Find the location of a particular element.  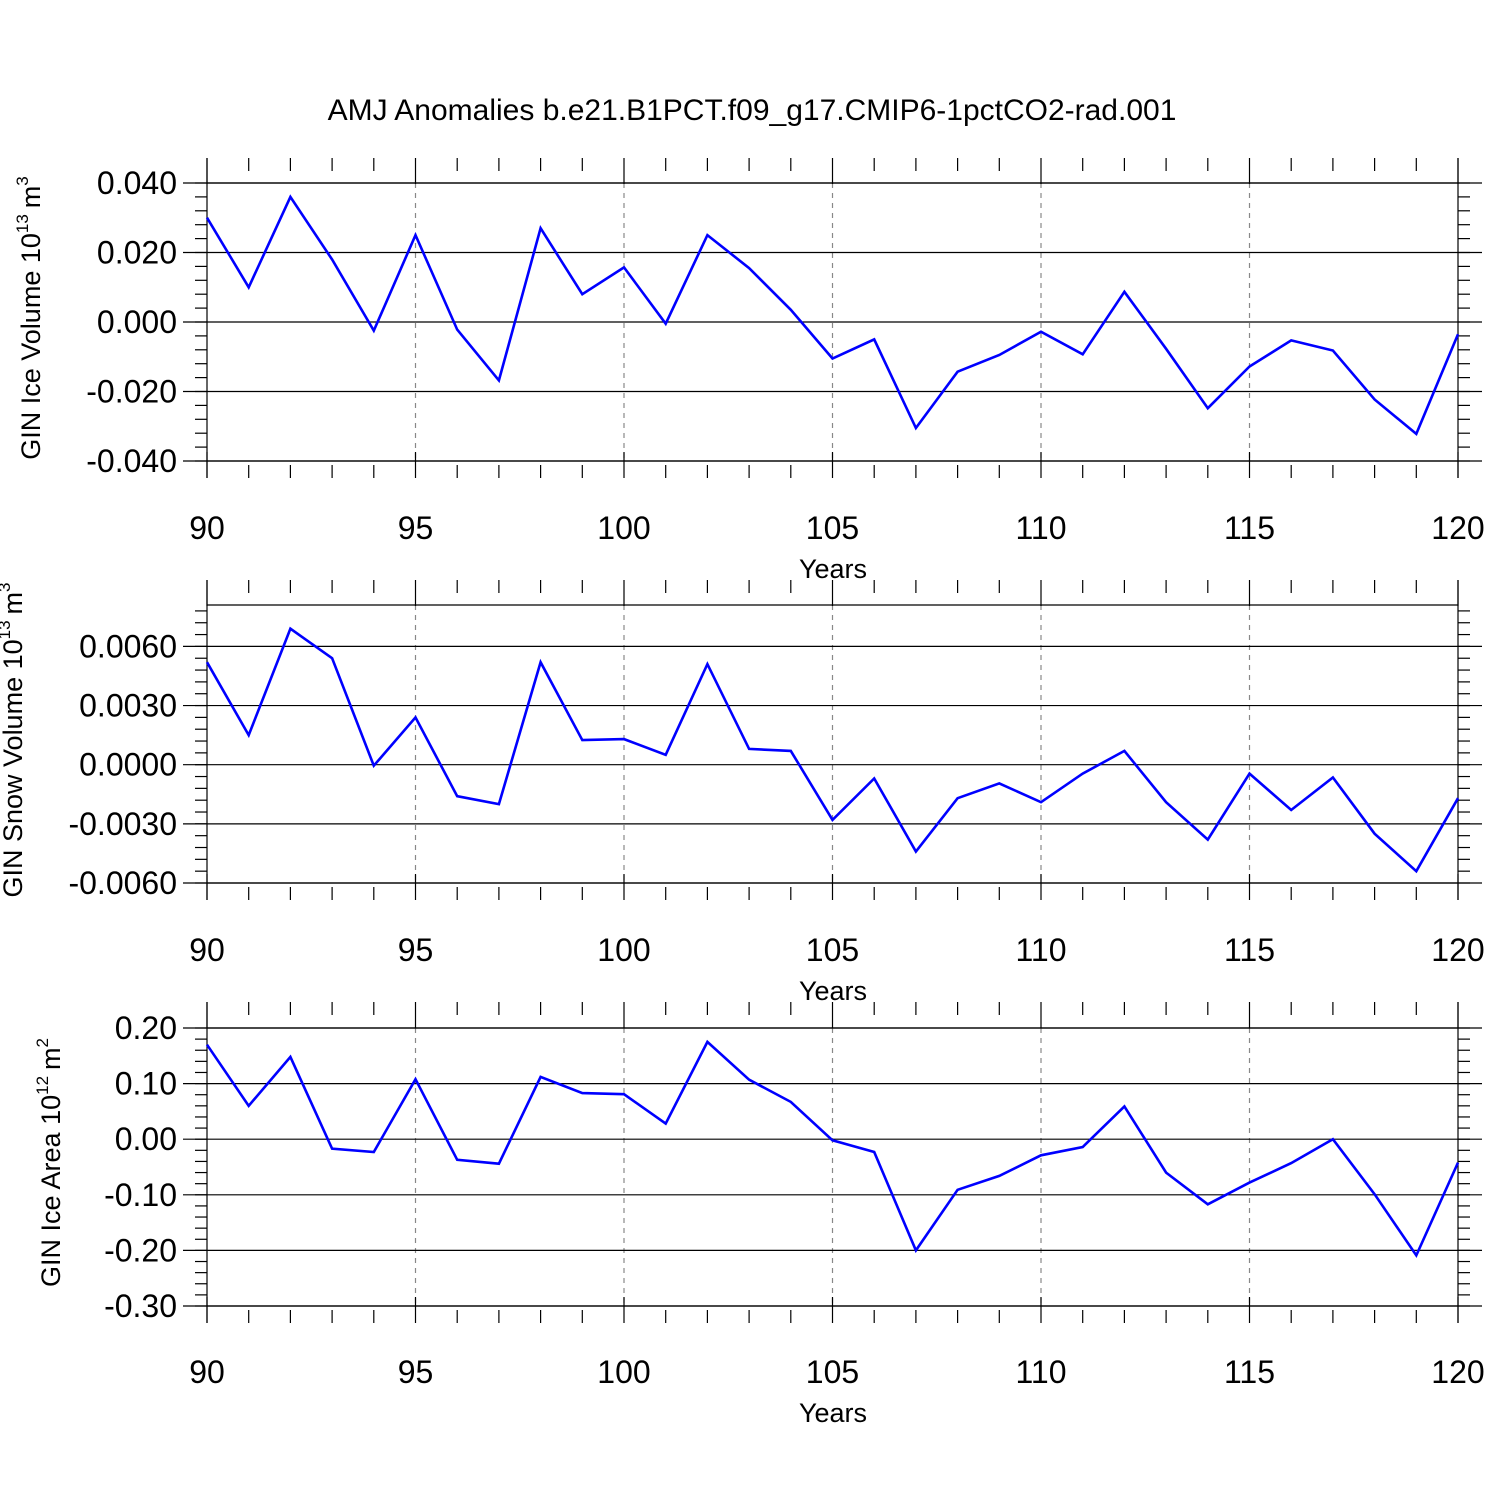

y-label-text: GIN Ice Area 10 is located at coordinates (51, 1191).